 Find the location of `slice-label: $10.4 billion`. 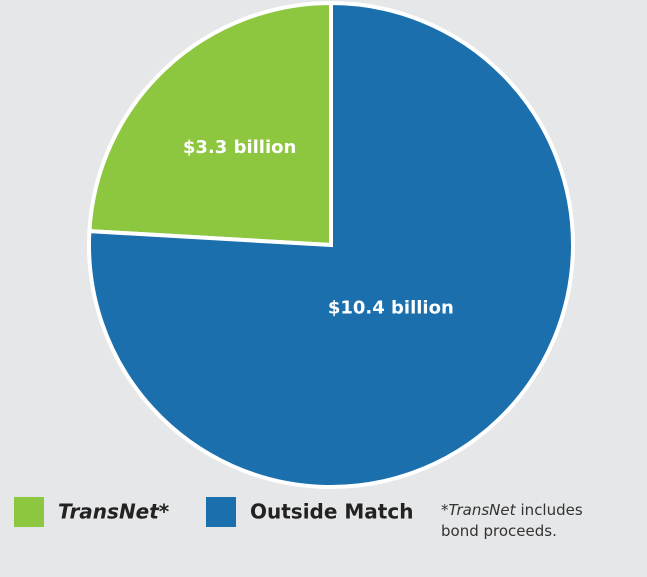

slice-label: $10.4 billion is located at coordinates (391, 307).